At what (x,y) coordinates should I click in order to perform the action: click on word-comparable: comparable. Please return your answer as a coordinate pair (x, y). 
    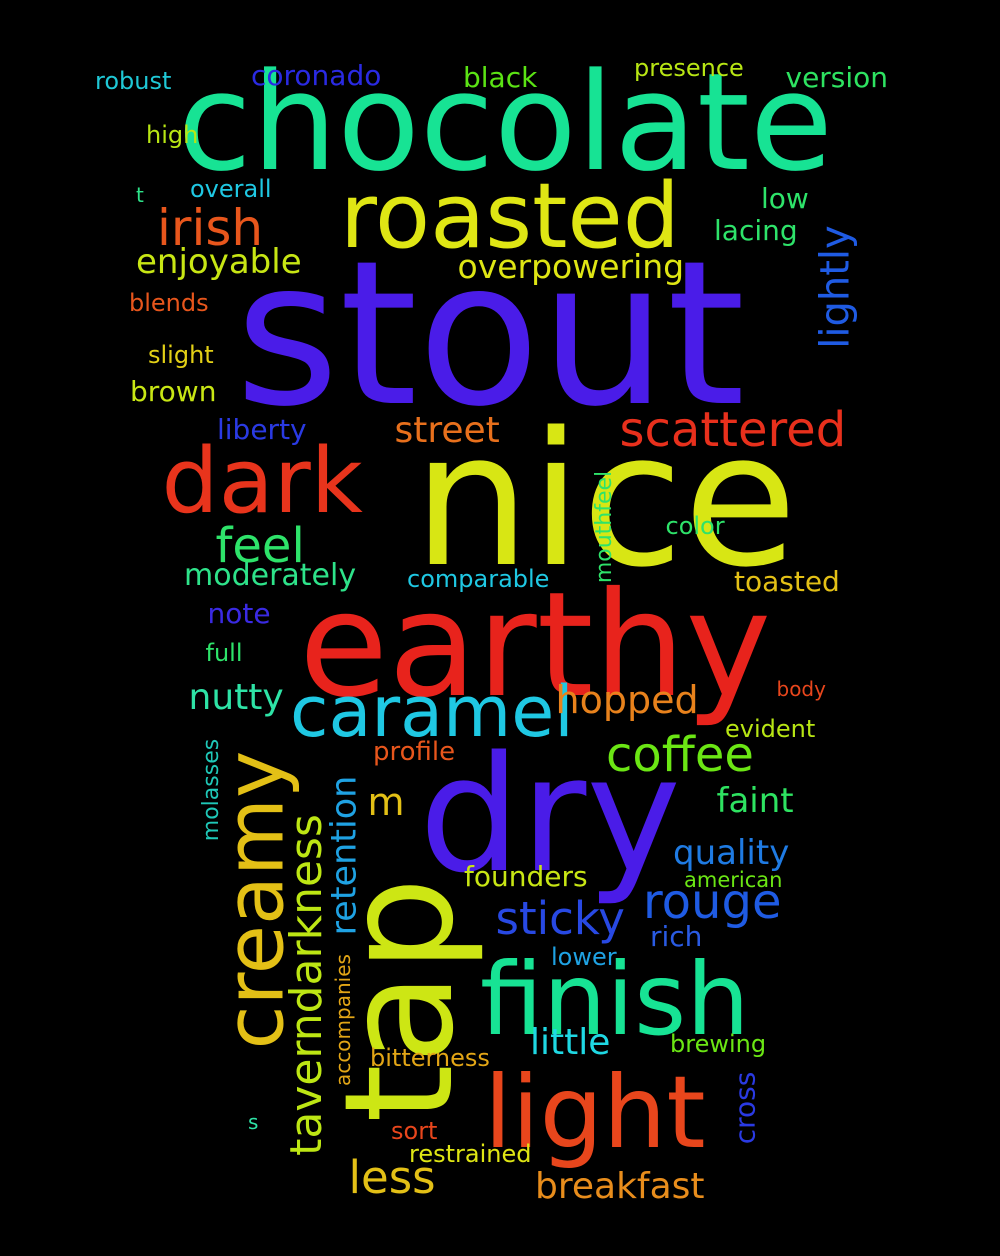
    Looking at the image, I should click on (478, 579).